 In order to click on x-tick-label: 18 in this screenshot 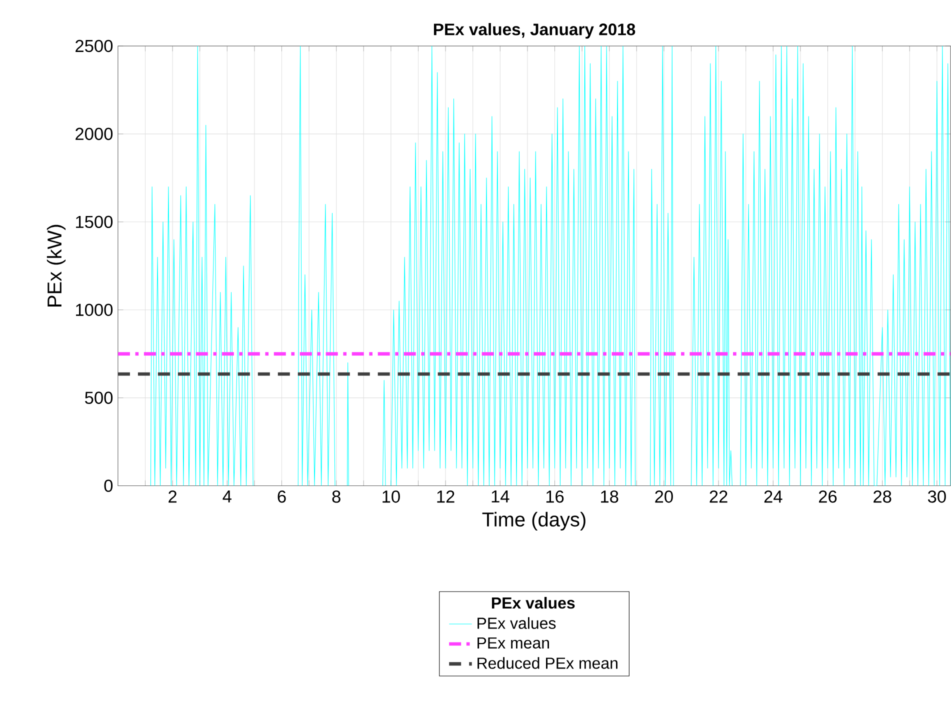, I will do `click(609, 496)`.